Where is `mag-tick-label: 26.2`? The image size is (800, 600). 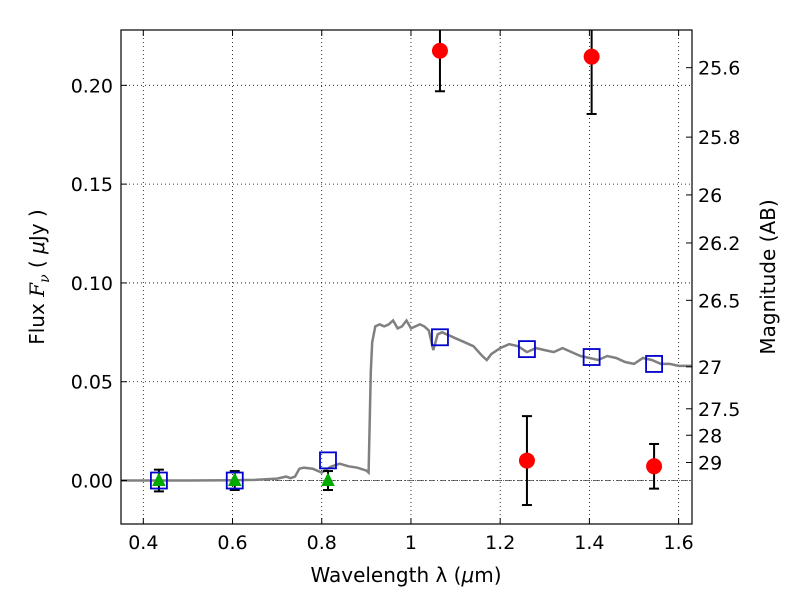 mag-tick-label: 26.2 is located at coordinates (719, 244).